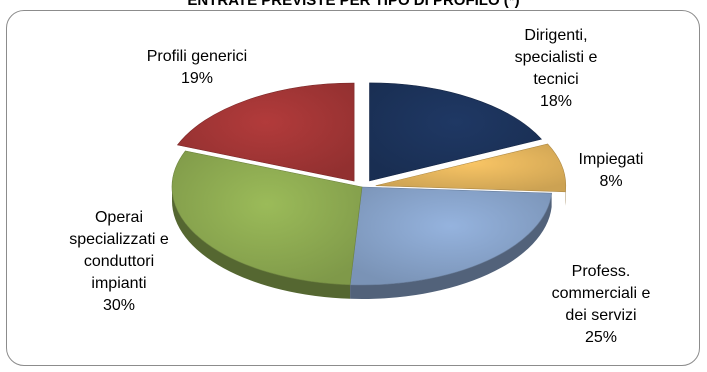  I want to click on slice-label: Profess. commerciali e dei servizi 25%, so click(601, 304).